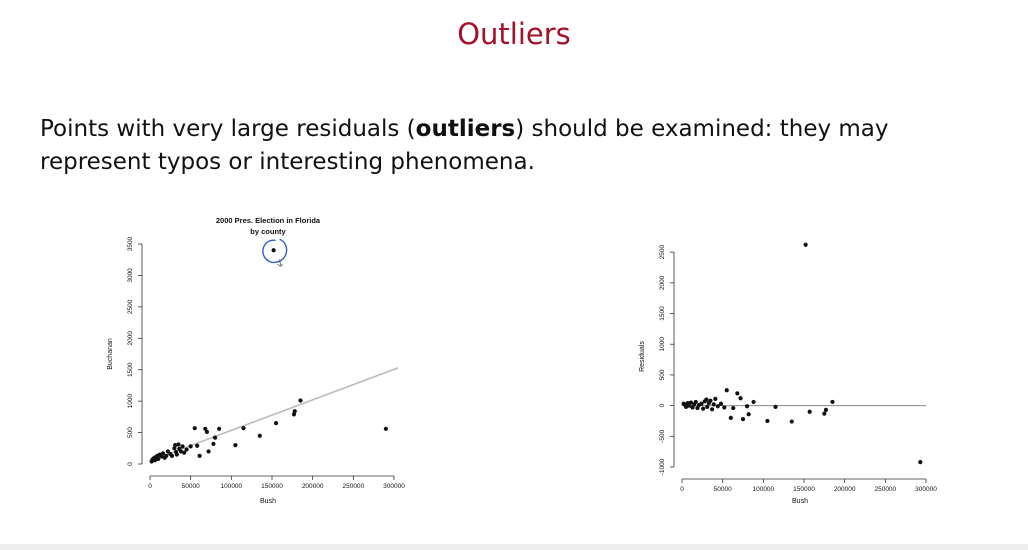 The width and height of the screenshot is (1028, 550). Describe the element at coordinates (514, 34) in the screenshot. I see `slide-title: Outliers` at that location.